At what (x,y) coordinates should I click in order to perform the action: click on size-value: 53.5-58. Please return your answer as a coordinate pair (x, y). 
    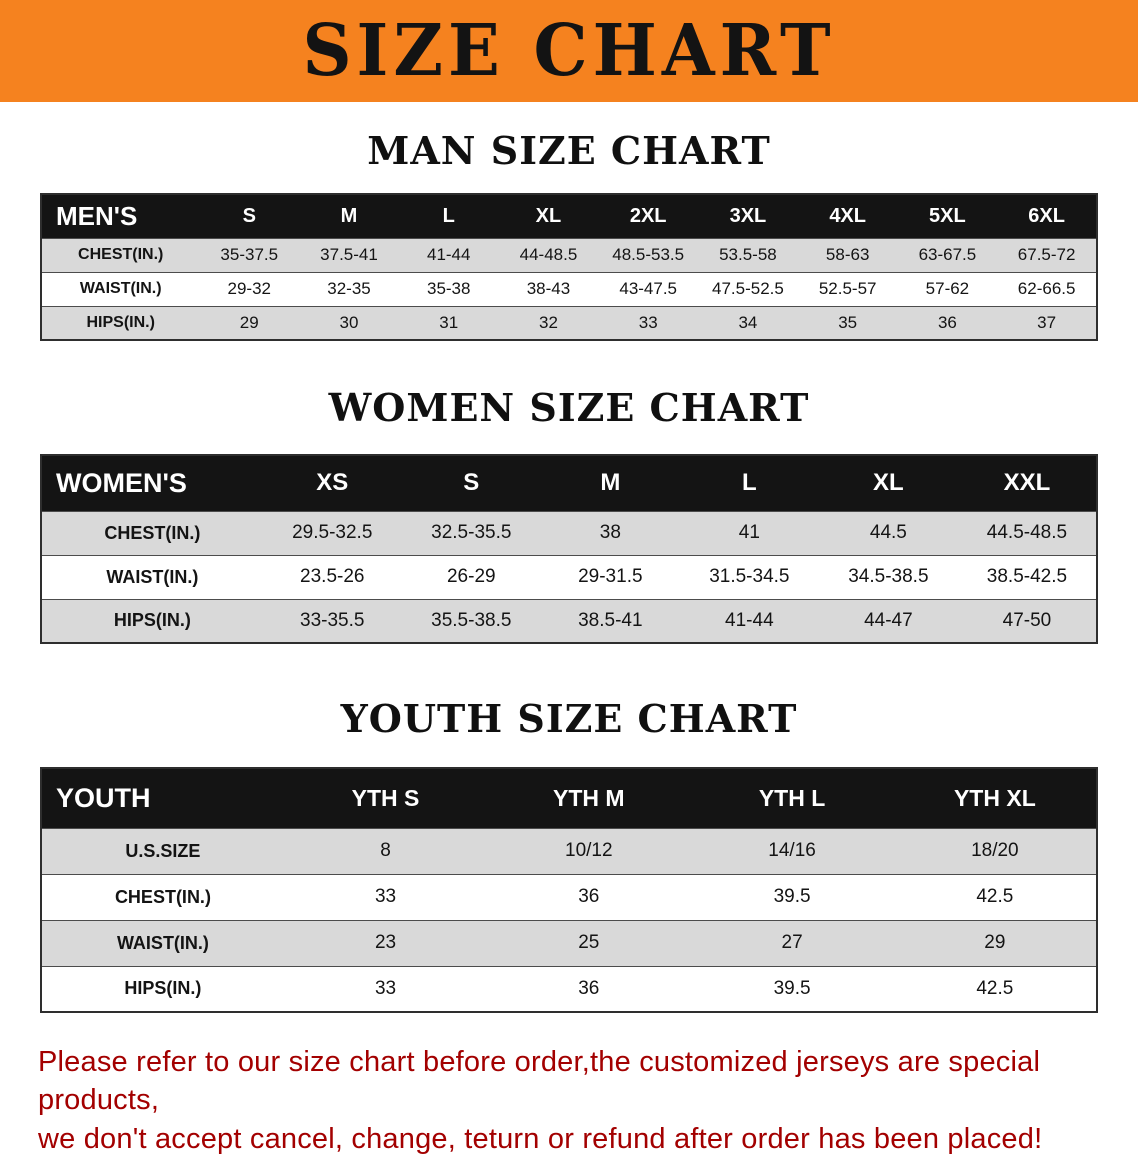
    Looking at the image, I should click on (748, 254).